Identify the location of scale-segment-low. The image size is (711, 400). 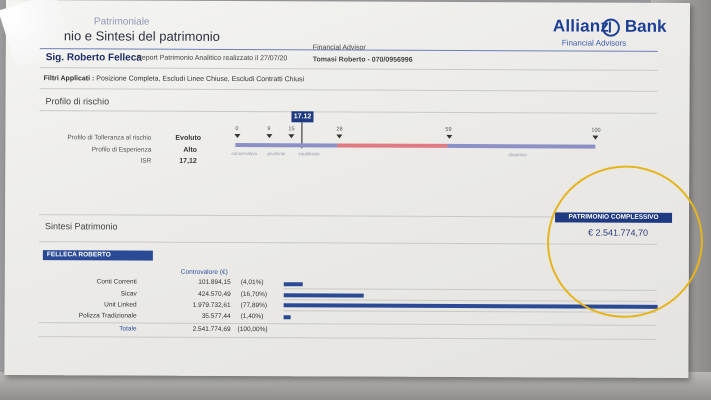
(286, 145).